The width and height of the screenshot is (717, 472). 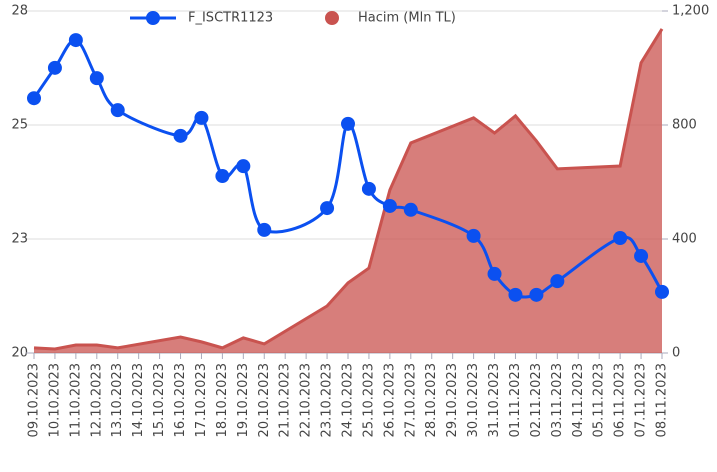 What do you see at coordinates (201, 400) in the screenshot?
I see `x-tick-label: 17.10.2023` at bounding box center [201, 400].